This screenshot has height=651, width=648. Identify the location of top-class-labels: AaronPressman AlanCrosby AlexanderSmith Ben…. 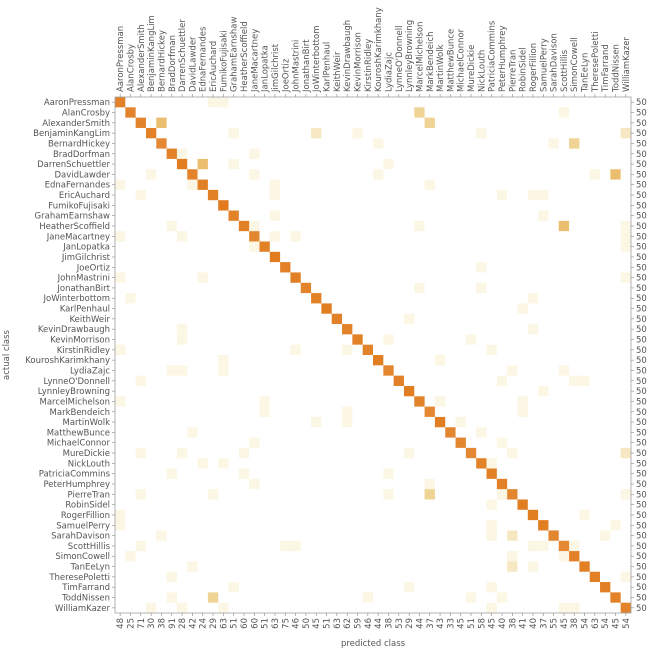
(374, 50).